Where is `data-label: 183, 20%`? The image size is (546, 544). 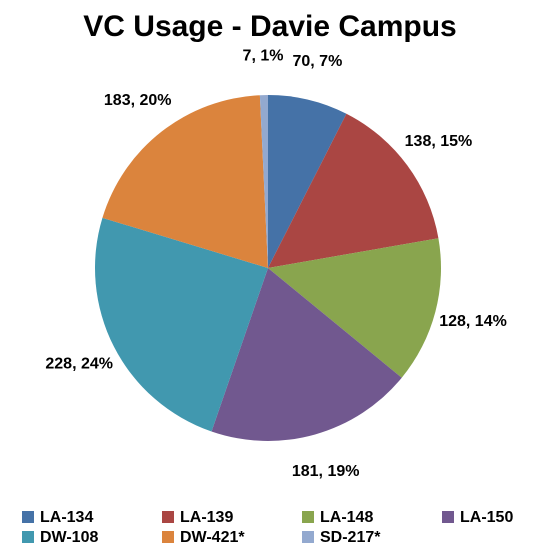 data-label: 183, 20% is located at coordinates (138, 100).